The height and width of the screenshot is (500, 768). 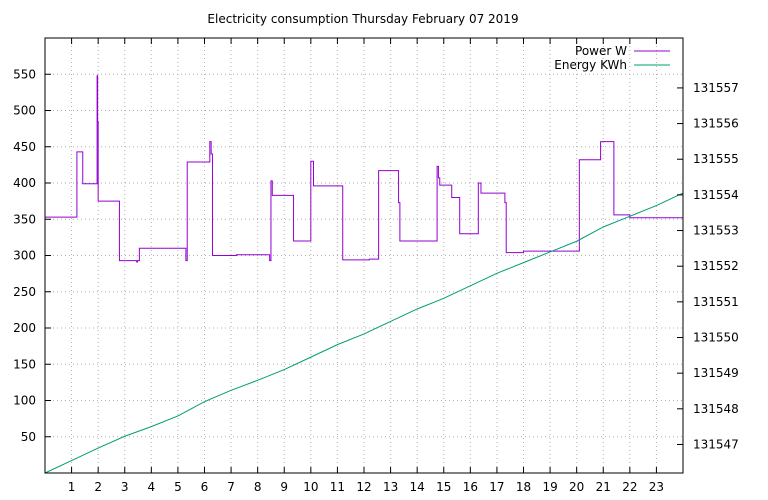 What do you see at coordinates (24, 147) in the screenshot?
I see `y-tick-label: 450` at bounding box center [24, 147].